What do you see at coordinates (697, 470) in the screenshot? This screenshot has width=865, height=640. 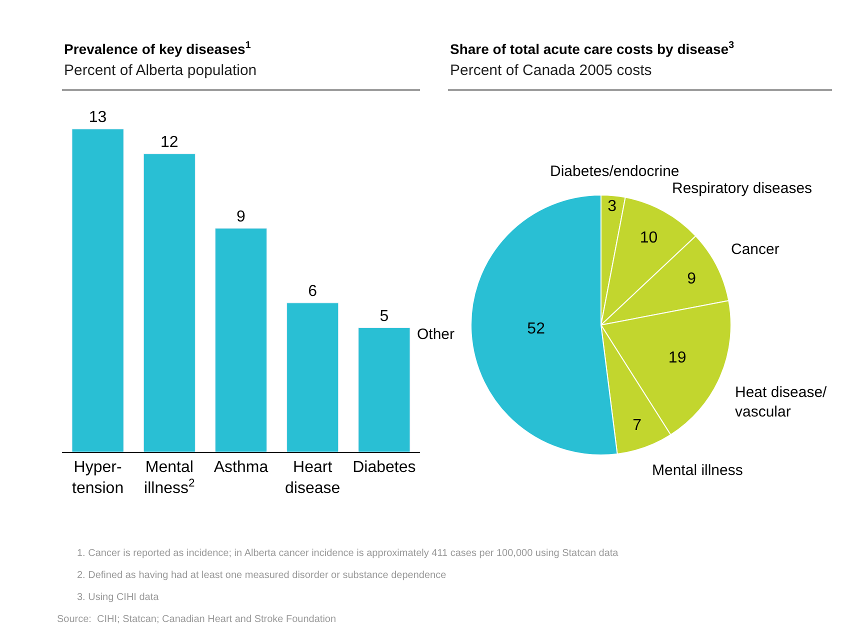 I see `slice-label: Mental illness` at bounding box center [697, 470].